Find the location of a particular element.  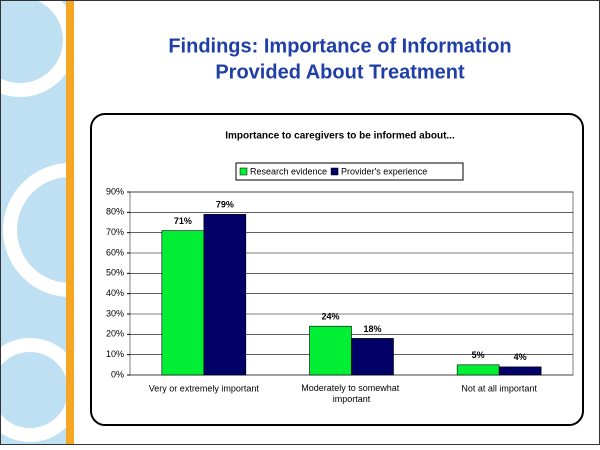

x-tick-label: Not at all important is located at coordinates (499, 388).